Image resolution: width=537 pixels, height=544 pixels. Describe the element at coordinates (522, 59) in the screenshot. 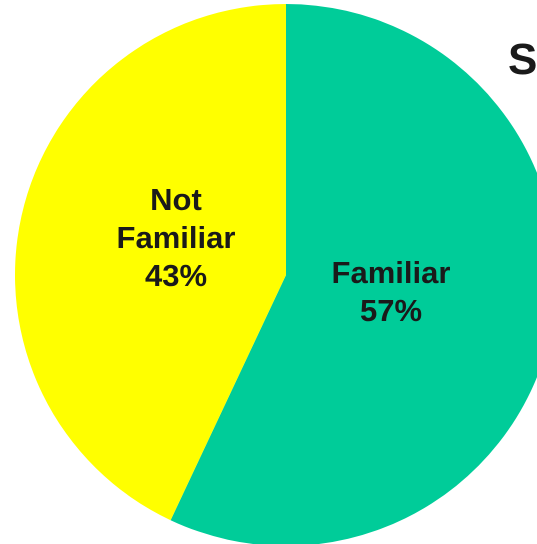

I see `chart-title: S` at that location.